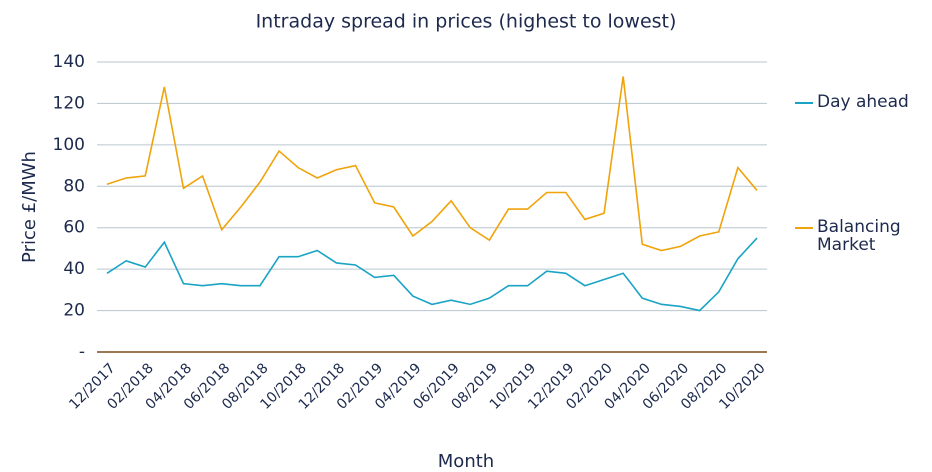 This screenshot has height=472, width=932. What do you see at coordinates (29, 207) in the screenshot?
I see `y-axis-label: Price £/MWh` at bounding box center [29, 207].